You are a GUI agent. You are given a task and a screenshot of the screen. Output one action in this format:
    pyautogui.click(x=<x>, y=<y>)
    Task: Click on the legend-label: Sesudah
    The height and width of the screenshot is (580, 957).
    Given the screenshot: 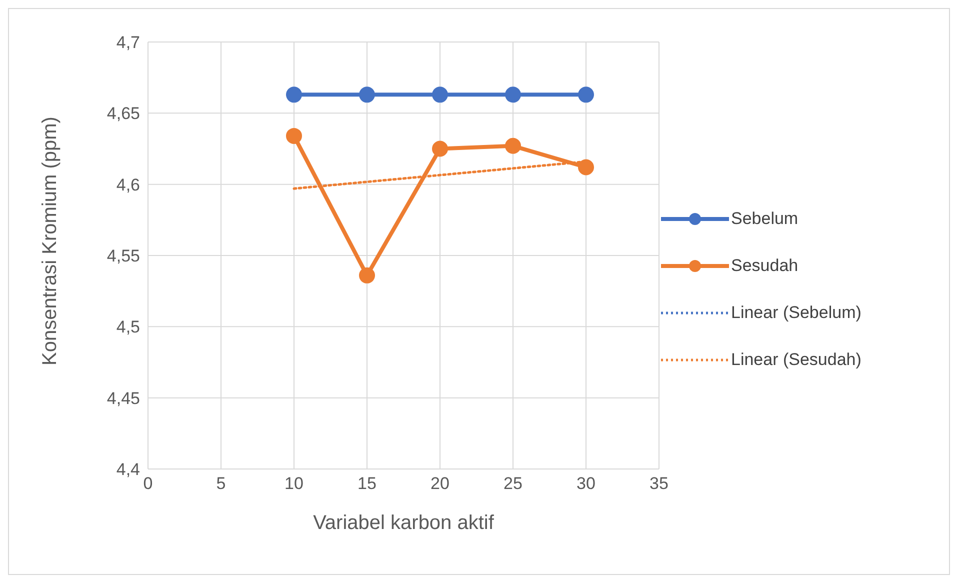 What is the action you would take?
    pyautogui.click(x=764, y=266)
    